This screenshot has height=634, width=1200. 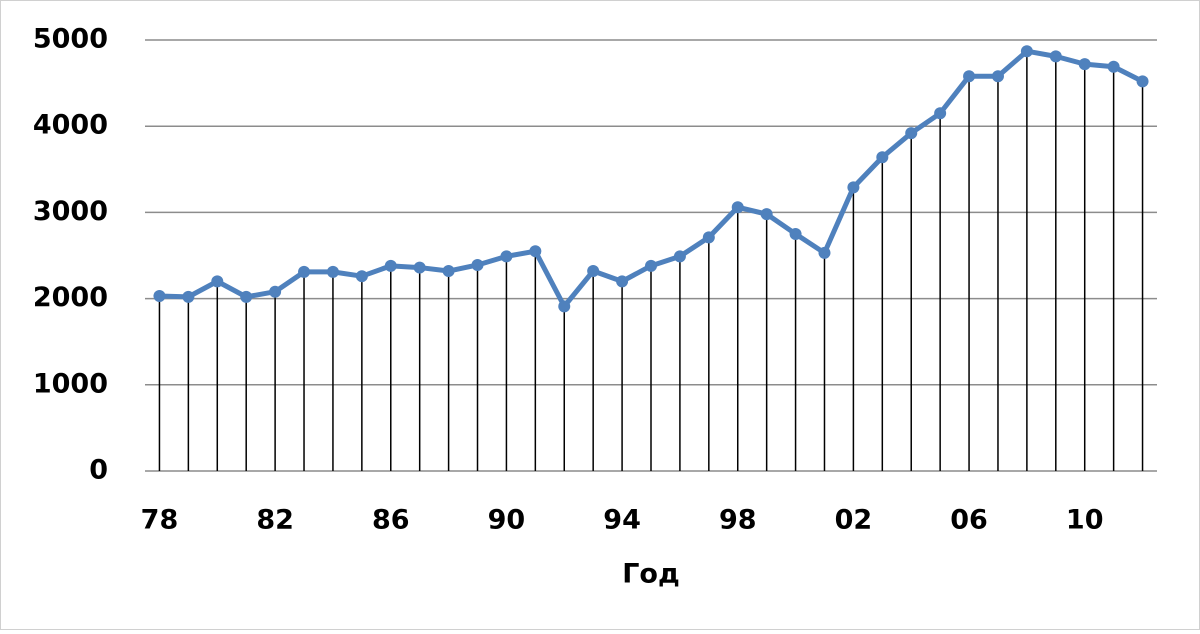 I want to click on x-tick-label: 78, so click(x=160, y=520).